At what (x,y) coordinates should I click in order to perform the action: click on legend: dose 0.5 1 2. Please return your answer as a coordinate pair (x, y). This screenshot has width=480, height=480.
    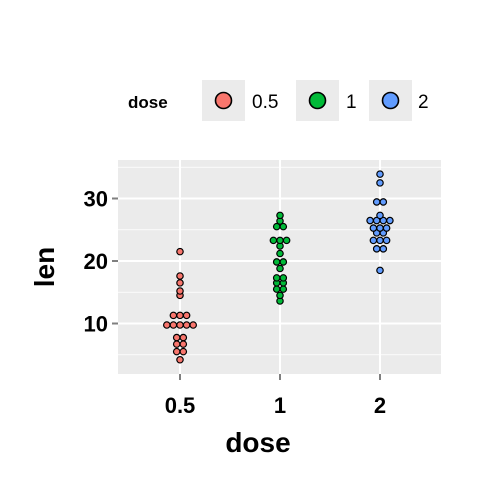
    Looking at the image, I should click on (278, 100).